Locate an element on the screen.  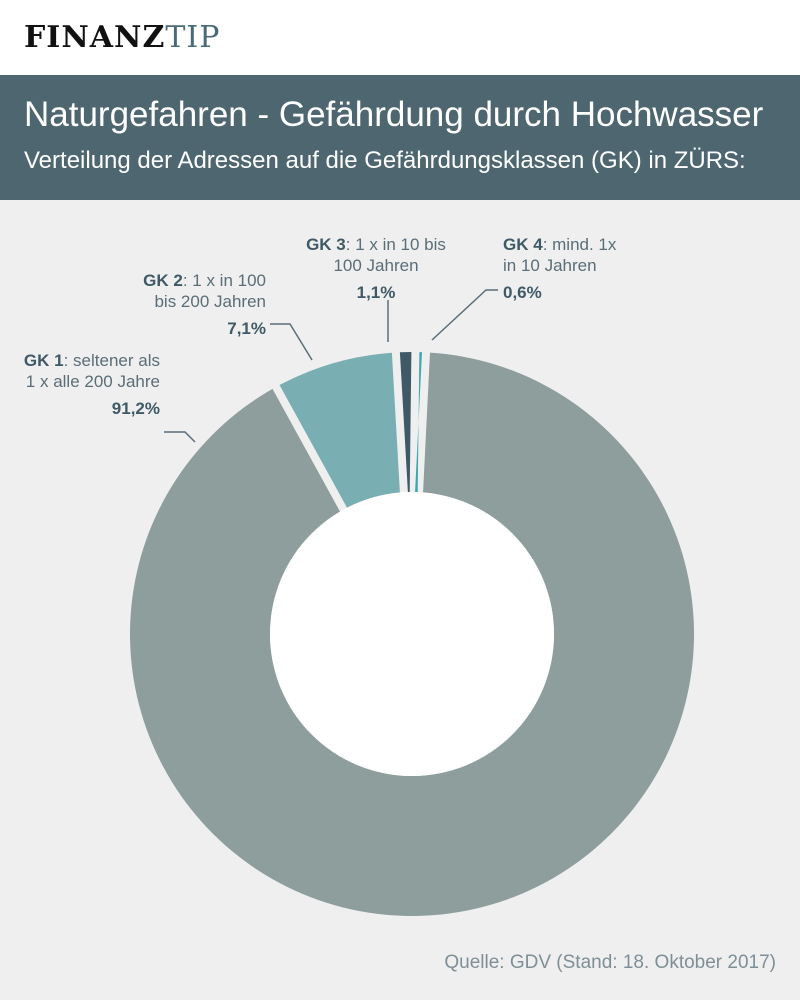
leader-line-gk4 is located at coordinates (464, 315).